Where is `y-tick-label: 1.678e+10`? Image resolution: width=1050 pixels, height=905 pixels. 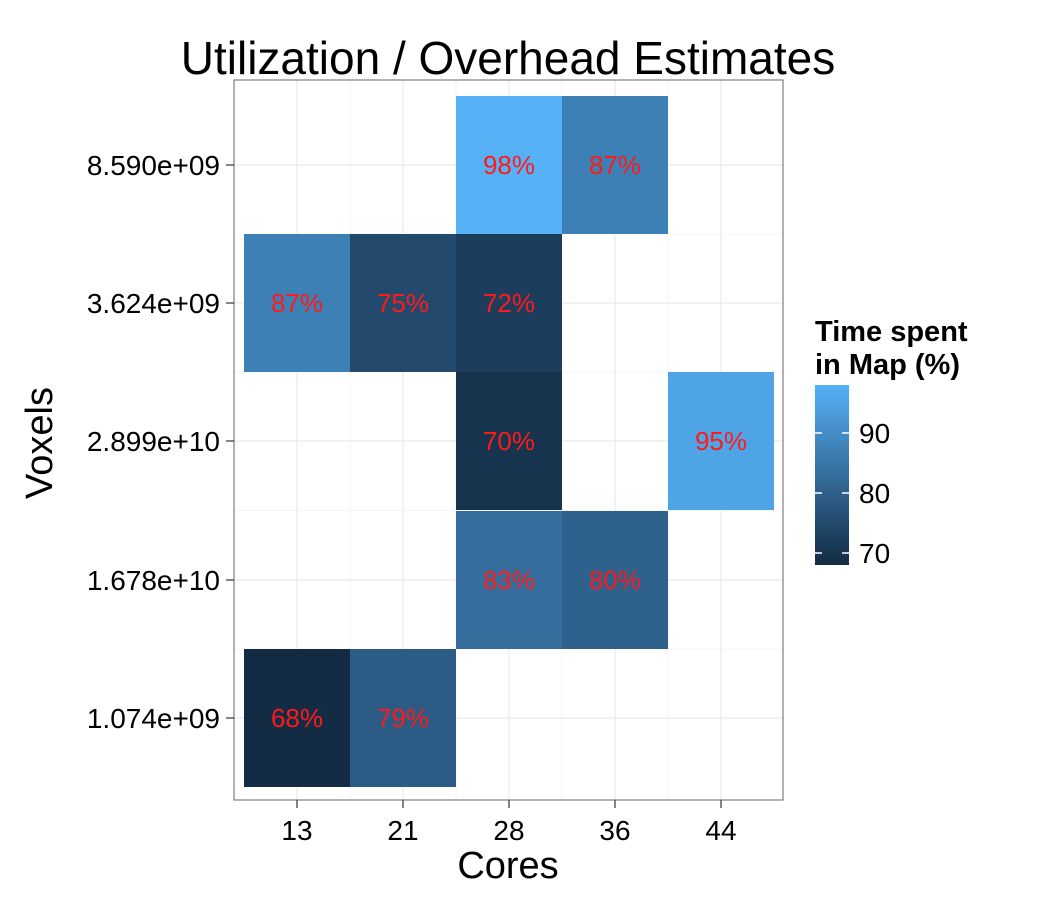 y-tick-label: 1.678e+10 is located at coordinates (153, 580).